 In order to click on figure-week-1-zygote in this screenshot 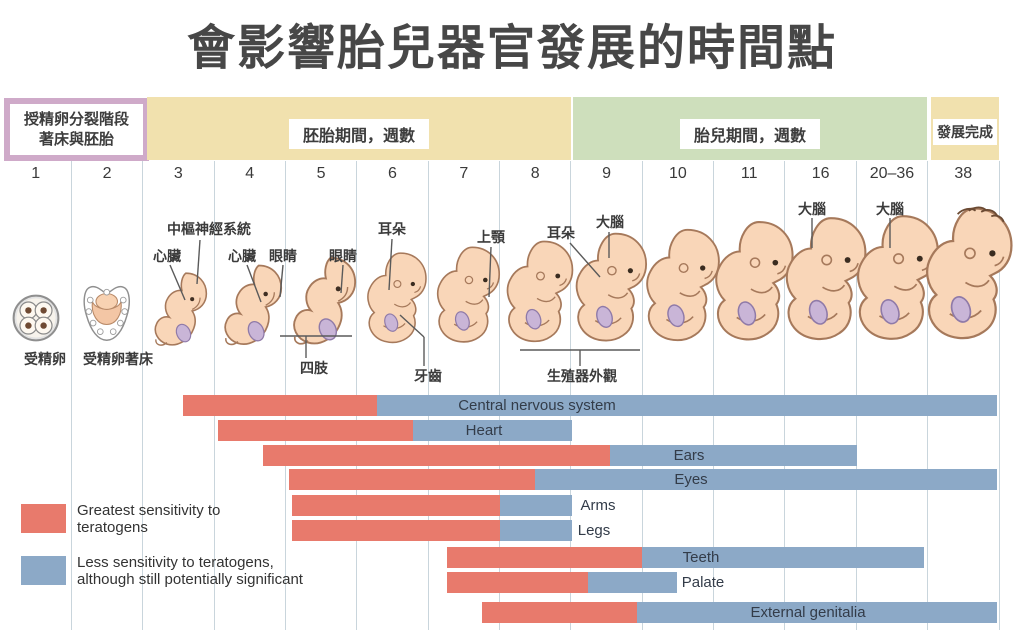, I will do `click(36, 318)`.